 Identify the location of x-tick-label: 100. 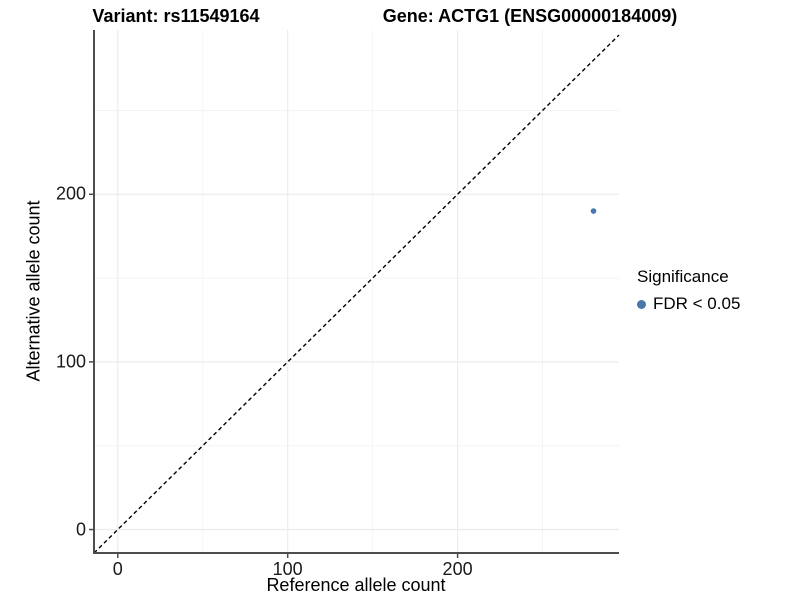
(287, 569).